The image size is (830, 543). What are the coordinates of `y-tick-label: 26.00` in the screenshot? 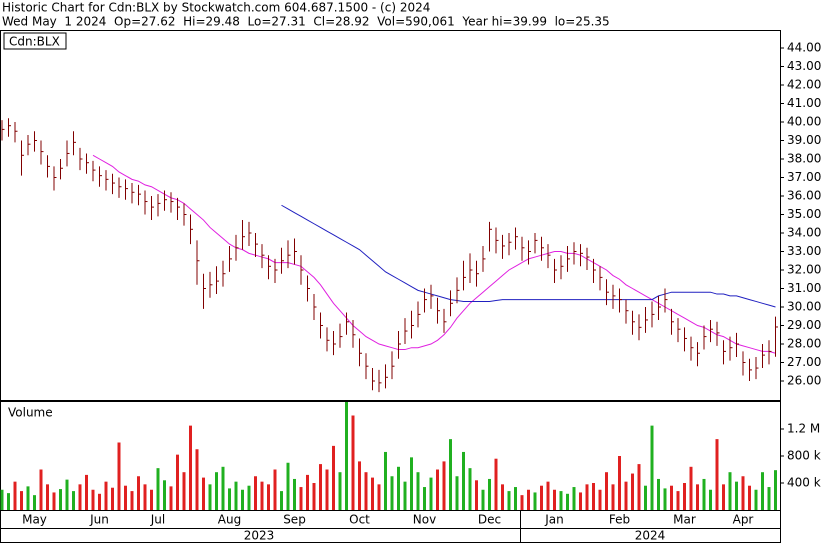 It's located at (804, 381).